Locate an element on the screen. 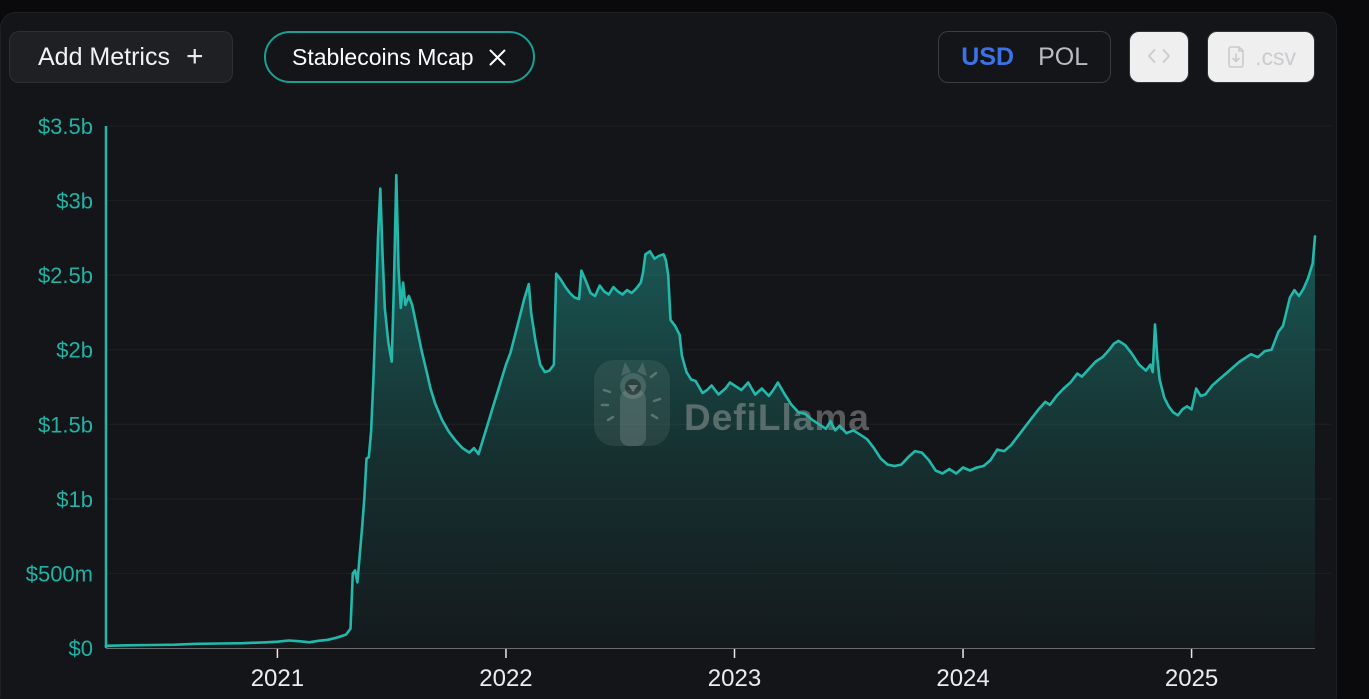 The image size is (1369, 699). y-tick-label: $3b is located at coordinates (74, 201).